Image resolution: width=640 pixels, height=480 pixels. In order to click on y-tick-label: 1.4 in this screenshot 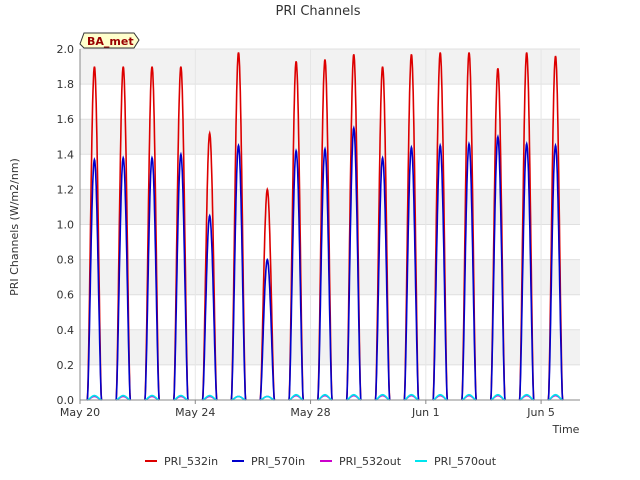, I will do `click(66, 154)`.